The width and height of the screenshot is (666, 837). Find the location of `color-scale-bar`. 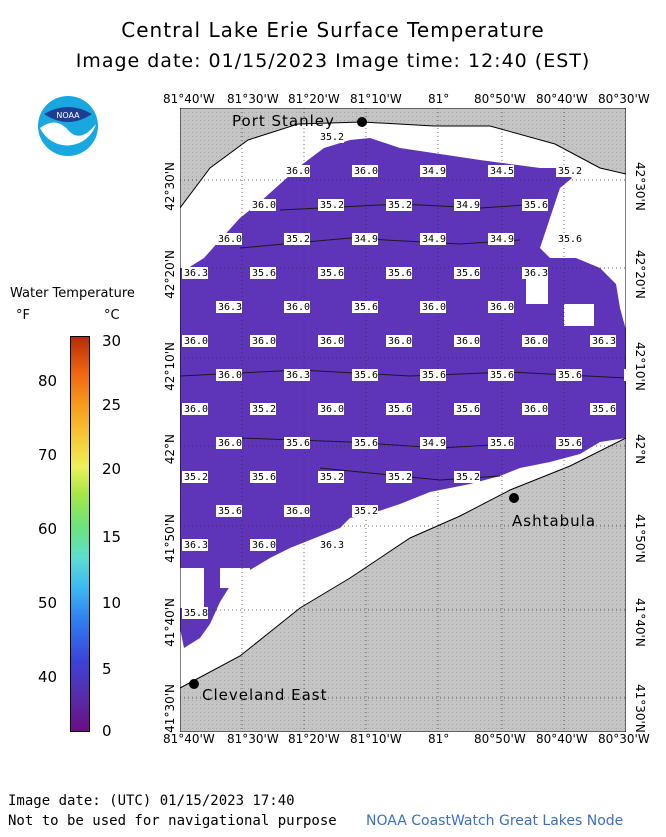

color-scale-bar is located at coordinates (80, 534).